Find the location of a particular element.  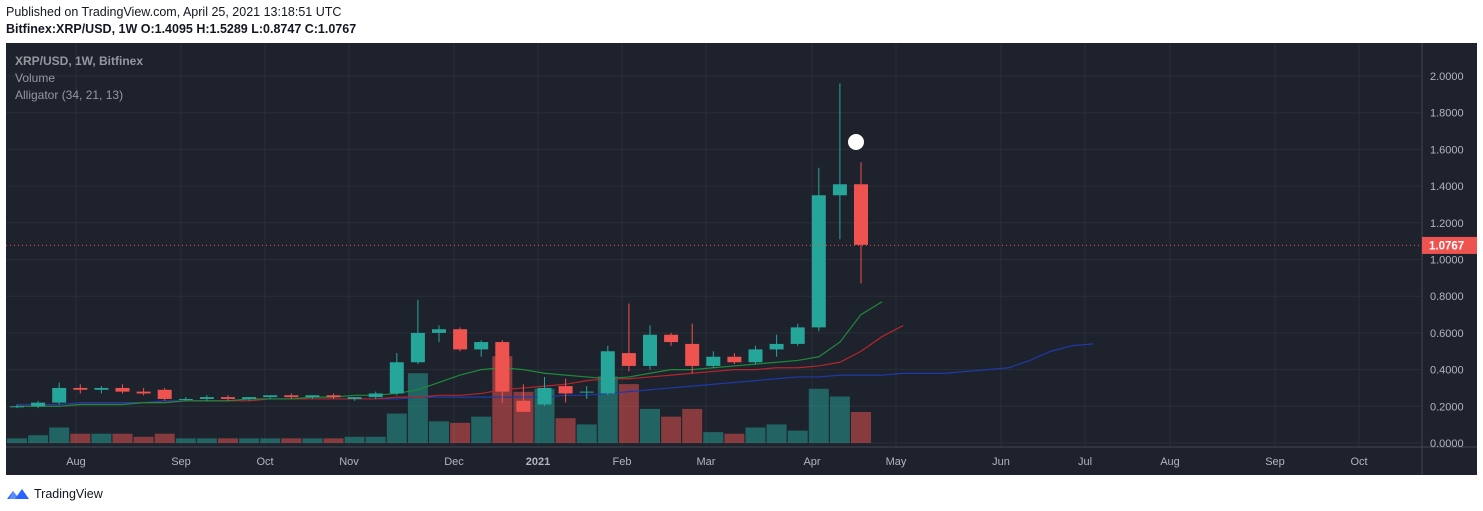

tradingview-logo-icon is located at coordinates (18, 494).